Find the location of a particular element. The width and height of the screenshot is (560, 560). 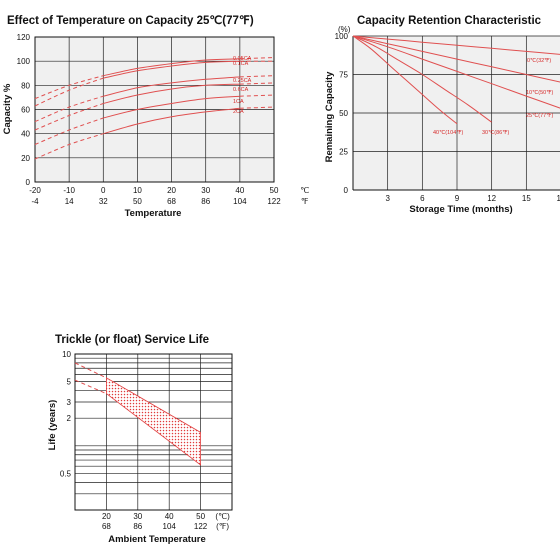

chart2-series-label: 40℃(104℉) is located at coordinates (448, 133).